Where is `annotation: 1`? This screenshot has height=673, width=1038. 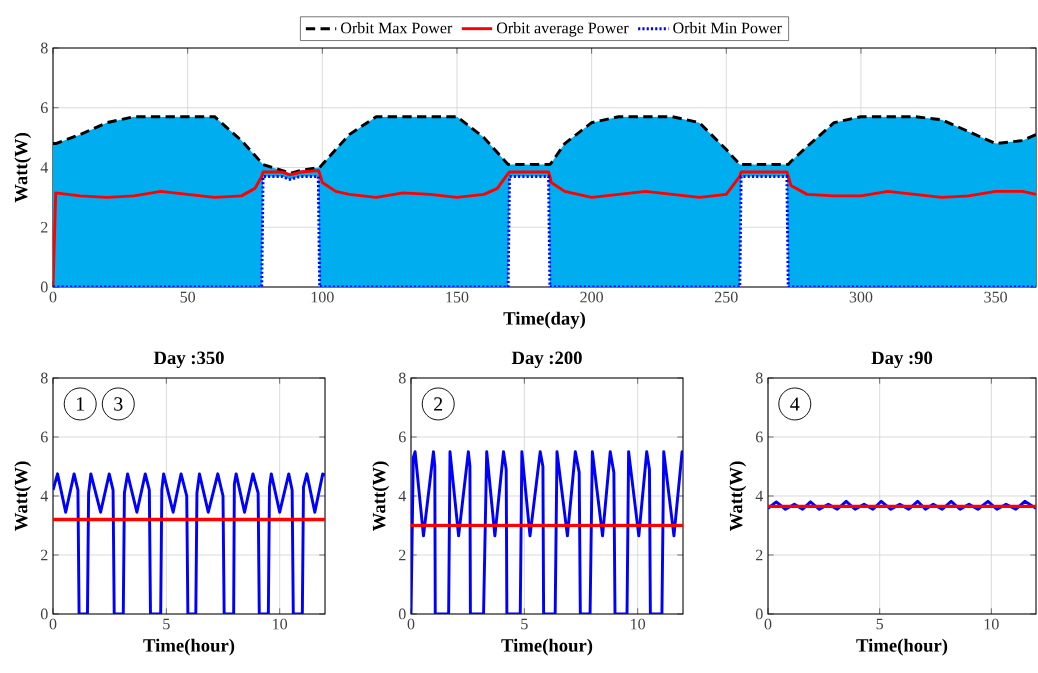 annotation: 1 is located at coordinates (80, 404).